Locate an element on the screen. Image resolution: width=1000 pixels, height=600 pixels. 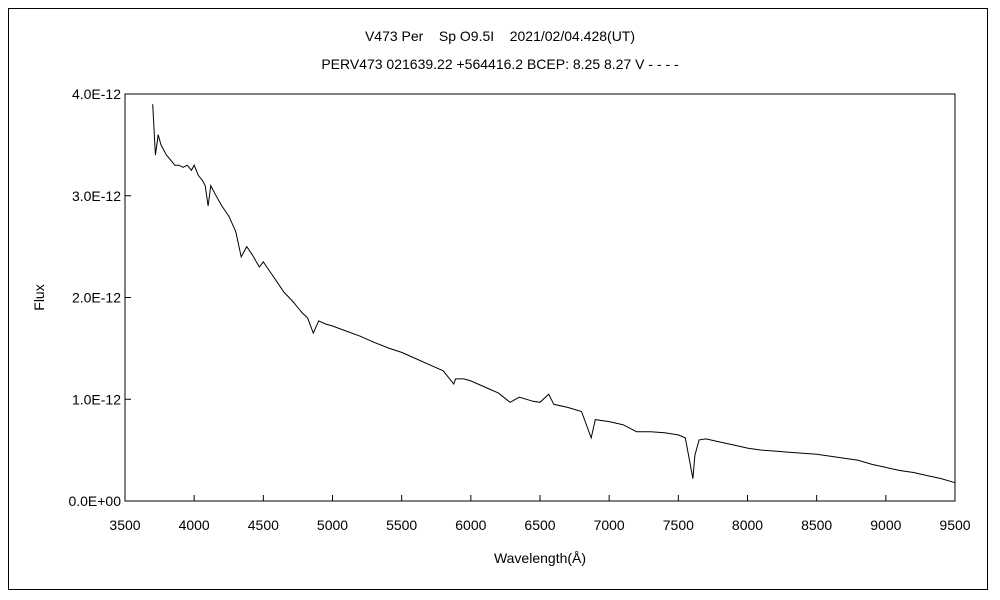
x-tick-label: 6000 is located at coordinates (470, 525).